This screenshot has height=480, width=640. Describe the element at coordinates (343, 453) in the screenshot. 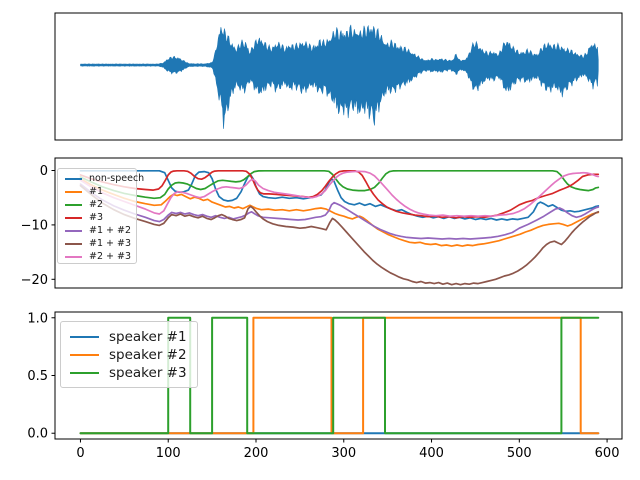

I see `x-tick-label: 300` at that location.